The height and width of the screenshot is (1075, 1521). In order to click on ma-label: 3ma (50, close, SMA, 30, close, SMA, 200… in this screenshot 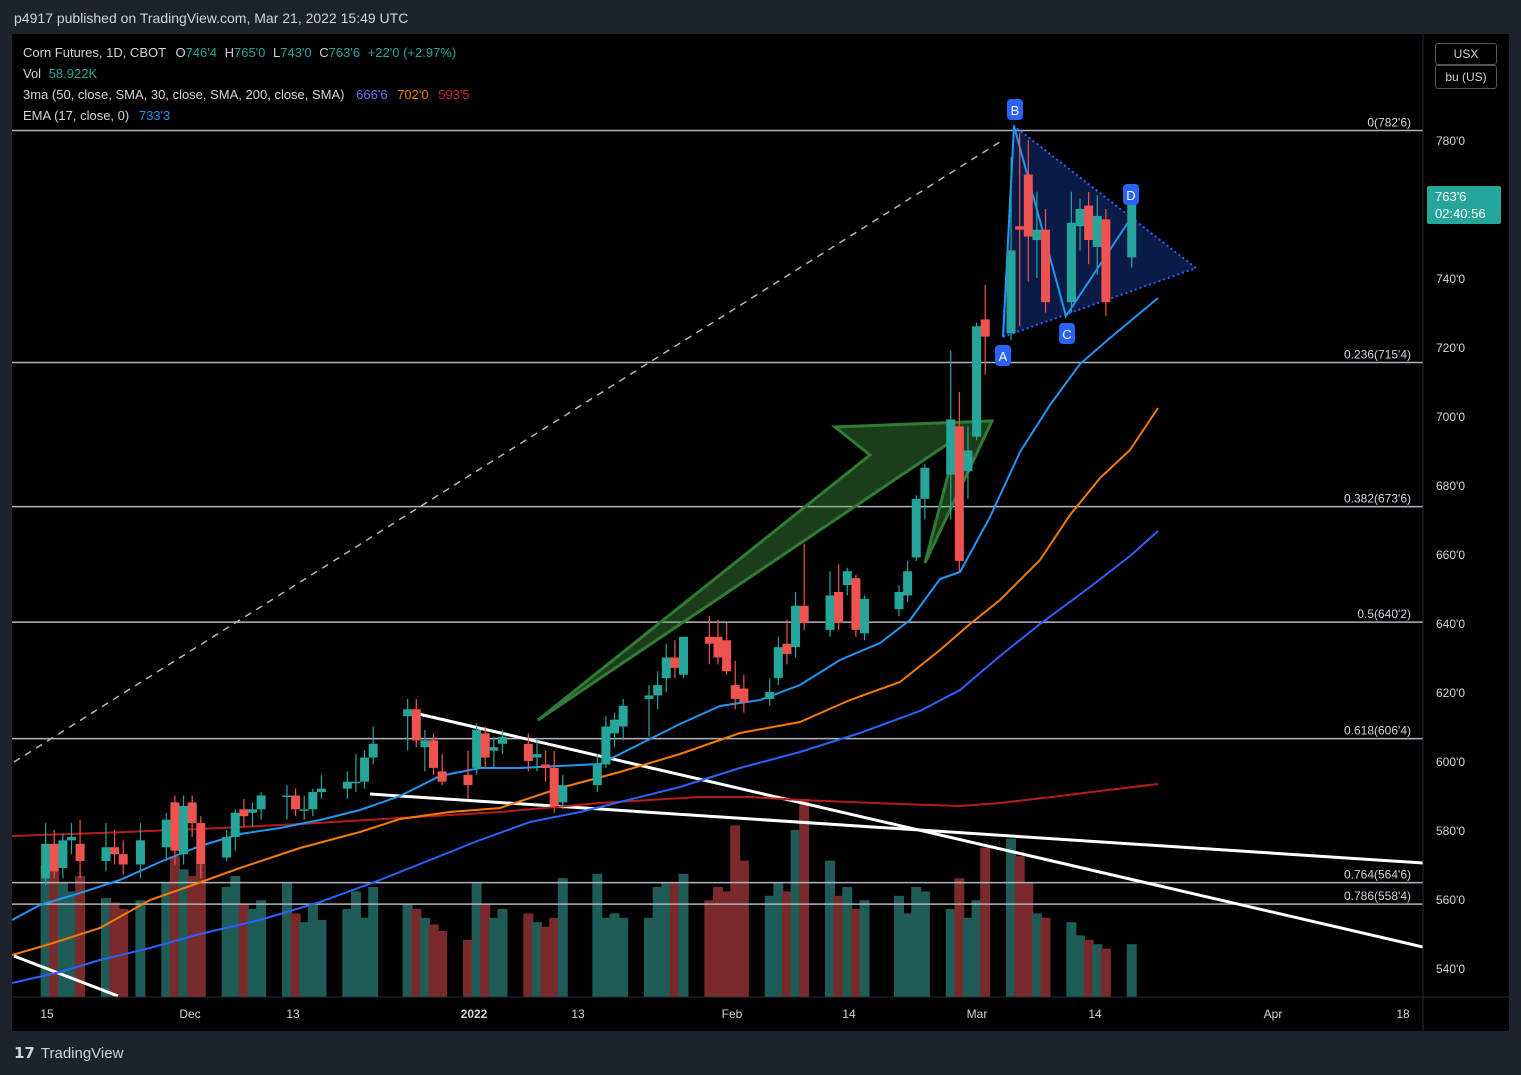, I will do `click(184, 94)`.